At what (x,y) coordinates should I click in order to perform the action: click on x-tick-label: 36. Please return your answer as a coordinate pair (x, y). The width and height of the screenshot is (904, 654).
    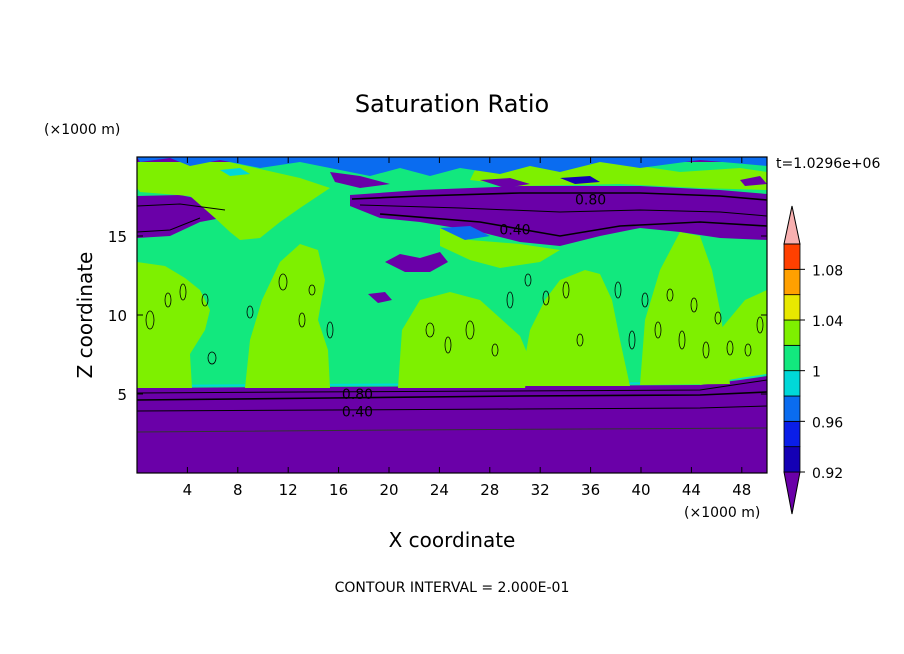
    Looking at the image, I should click on (590, 490).